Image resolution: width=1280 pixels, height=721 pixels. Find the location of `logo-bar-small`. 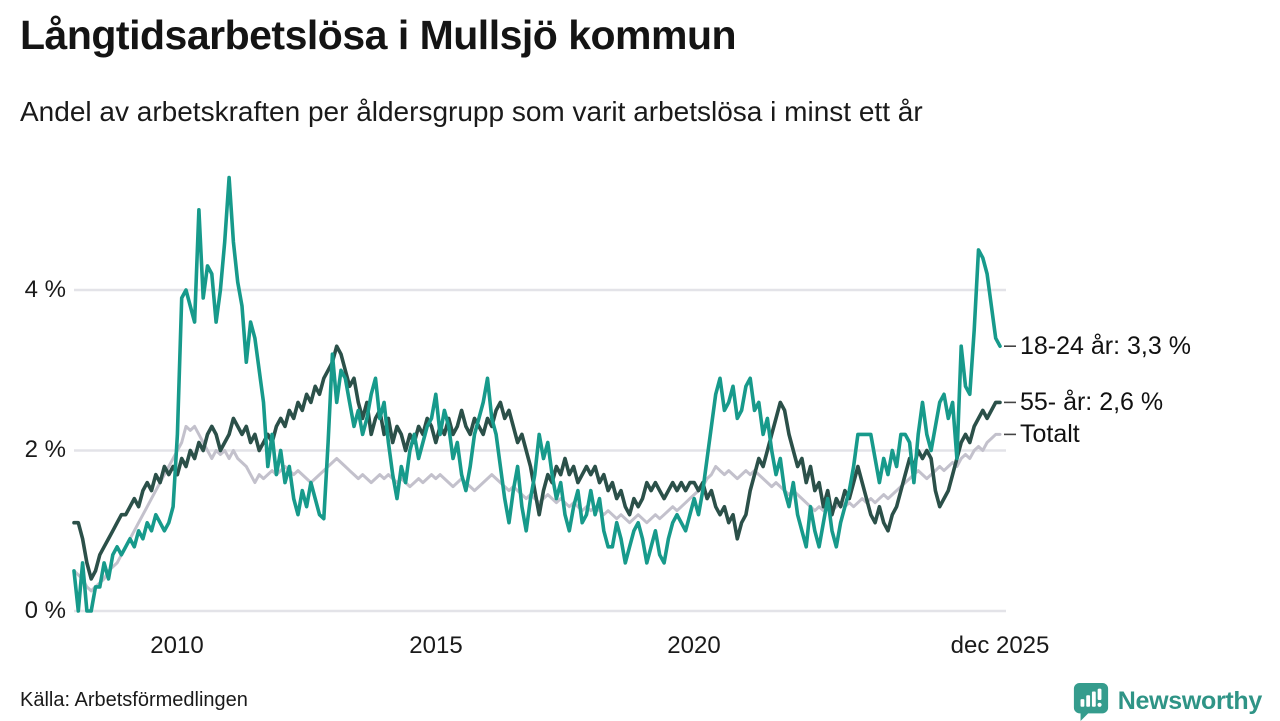

logo-bar-small is located at coordinates (1082, 703).